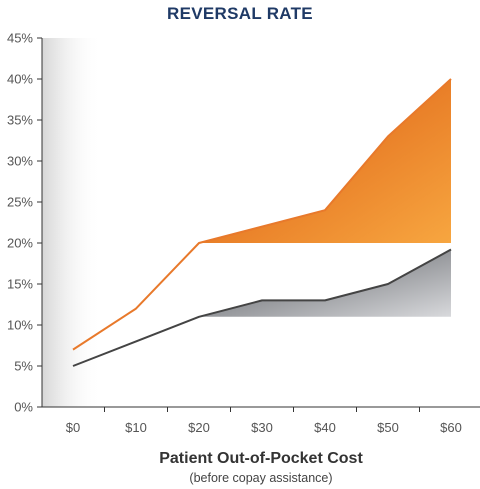 The width and height of the screenshot is (480, 489). What do you see at coordinates (240, 13) in the screenshot?
I see `chart-title: REVERSAL RATE` at bounding box center [240, 13].